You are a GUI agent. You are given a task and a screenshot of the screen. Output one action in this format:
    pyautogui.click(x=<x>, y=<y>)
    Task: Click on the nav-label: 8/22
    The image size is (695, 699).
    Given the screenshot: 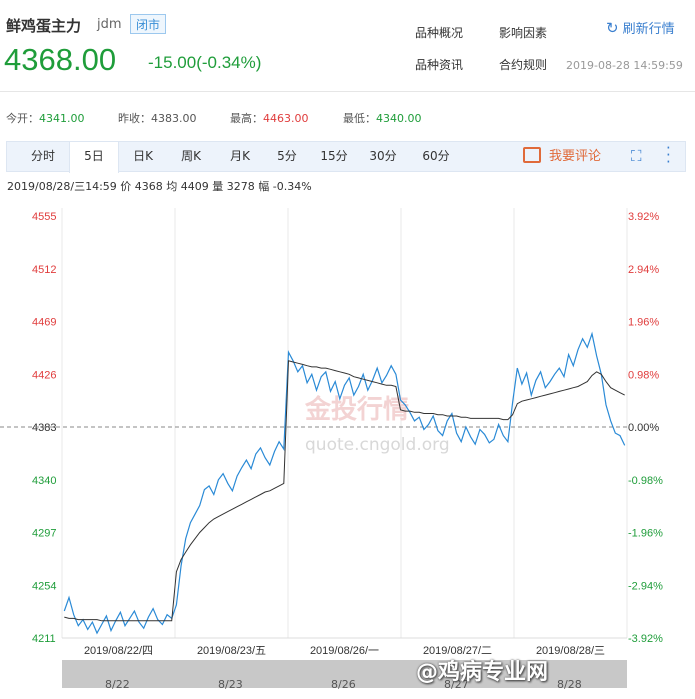 What is the action you would take?
    pyautogui.click(x=117, y=684)
    